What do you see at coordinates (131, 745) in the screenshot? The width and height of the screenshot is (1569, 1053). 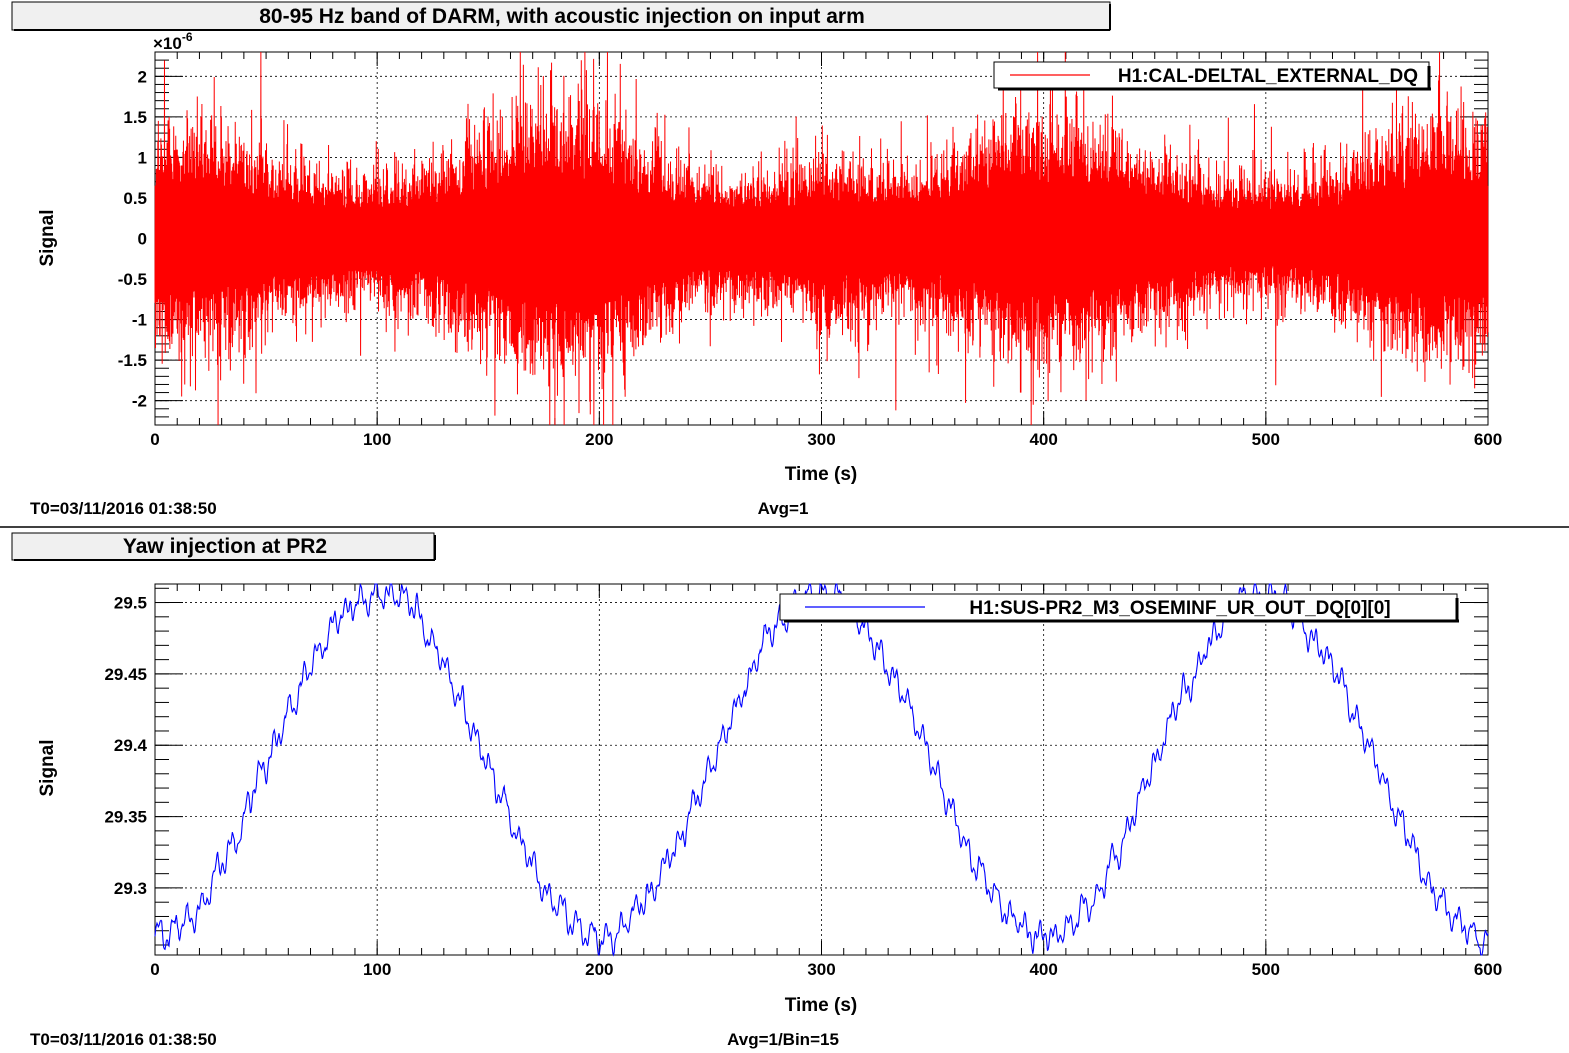 I see `bottom-y-tick-label: 29.4` at bounding box center [131, 745].